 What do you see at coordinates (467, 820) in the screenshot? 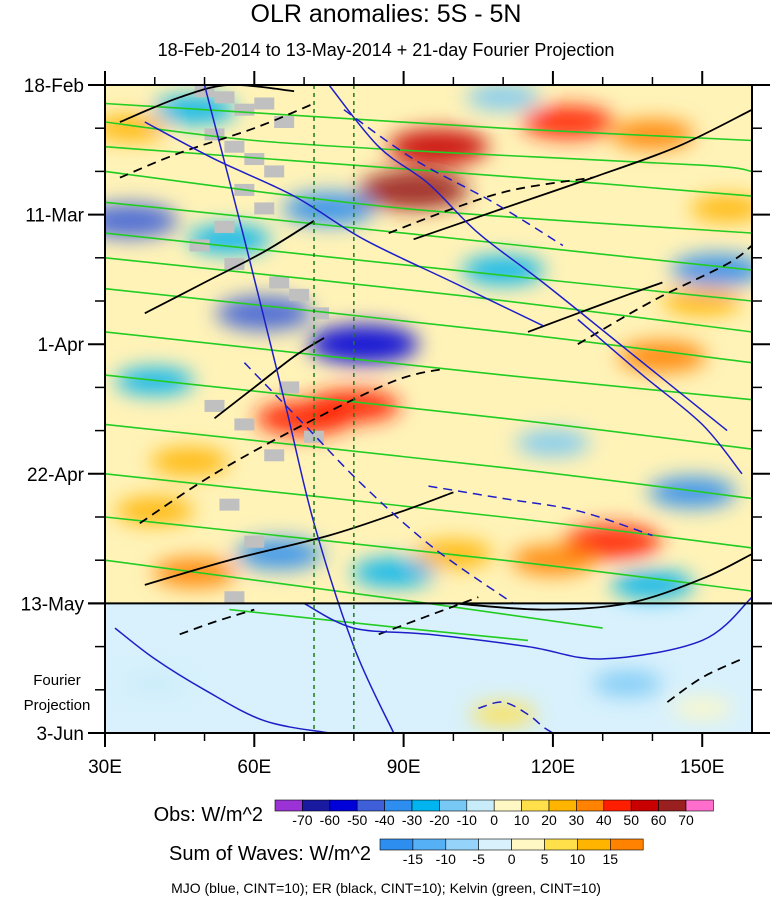
I see `obs-colorbar-level-6: -10` at bounding box center [467, 820].